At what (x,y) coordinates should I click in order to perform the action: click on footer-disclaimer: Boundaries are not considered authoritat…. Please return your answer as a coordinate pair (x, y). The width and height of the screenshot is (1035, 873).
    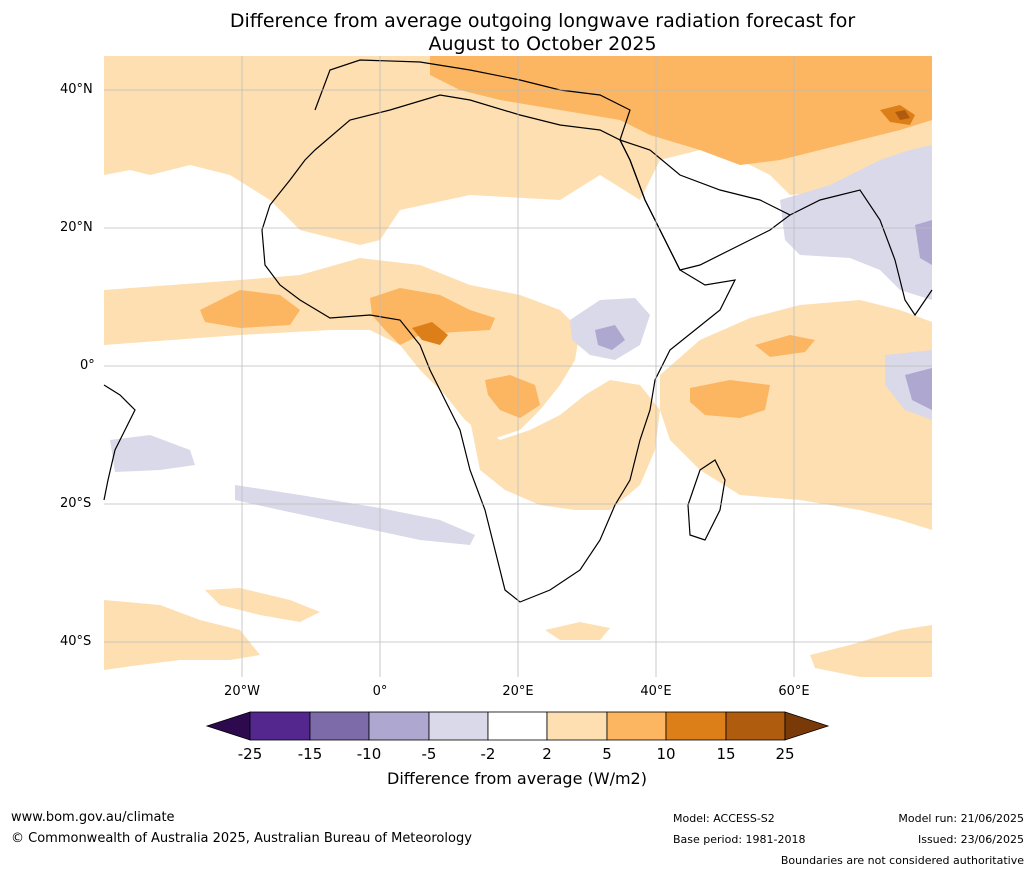
    Looking at the image, I should click on (902, 860).